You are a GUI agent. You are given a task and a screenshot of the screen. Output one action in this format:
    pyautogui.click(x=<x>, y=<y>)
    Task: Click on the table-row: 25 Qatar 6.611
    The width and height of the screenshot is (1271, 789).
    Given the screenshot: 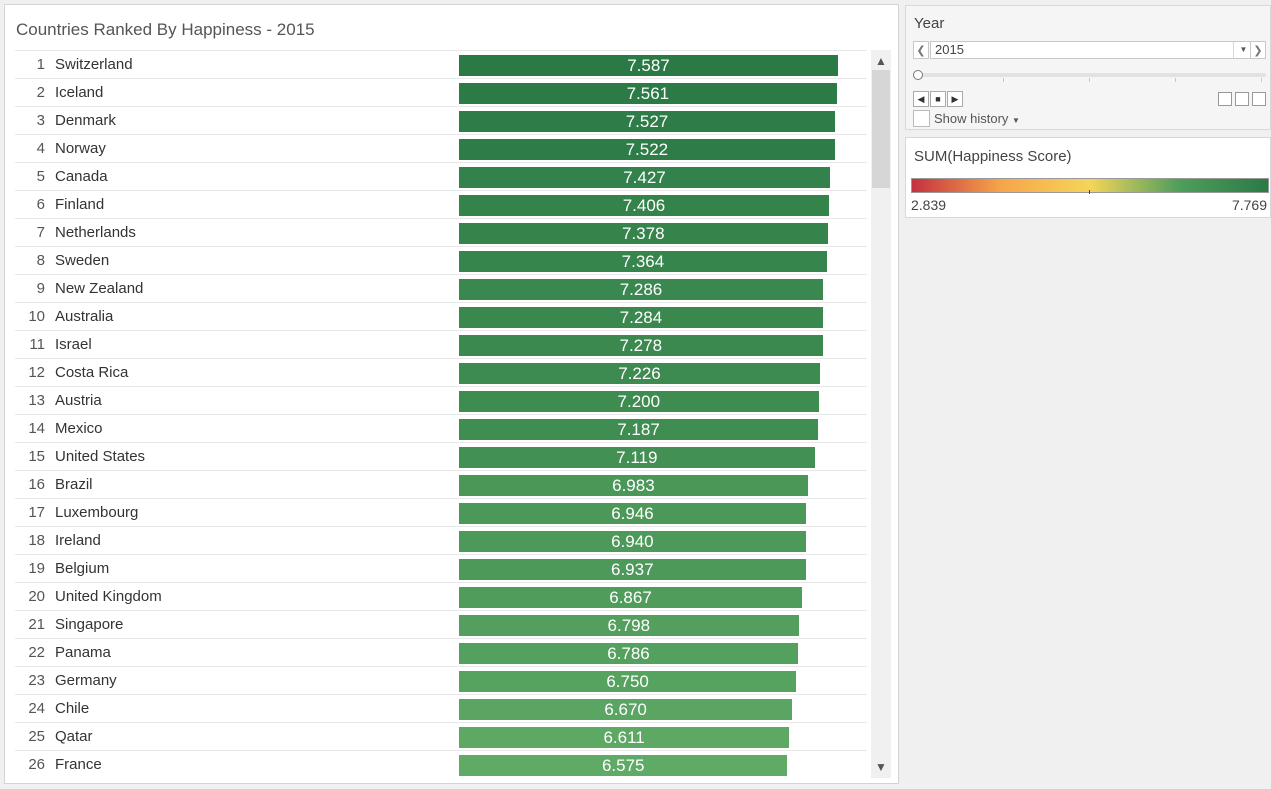 What is the action you would take?
    pyautogui.click(x=441, y=736)
    